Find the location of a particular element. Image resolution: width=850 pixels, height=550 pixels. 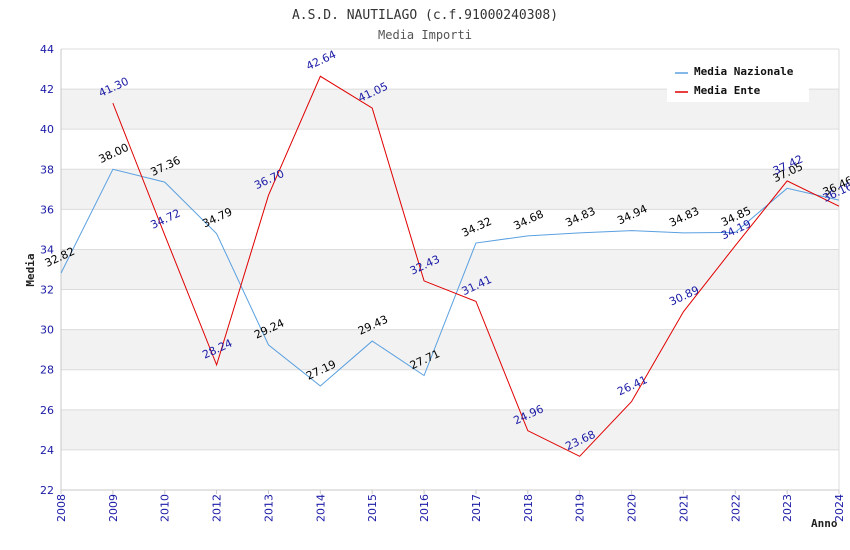

y-tick-label: 34 is located at coordinates (47, 249).